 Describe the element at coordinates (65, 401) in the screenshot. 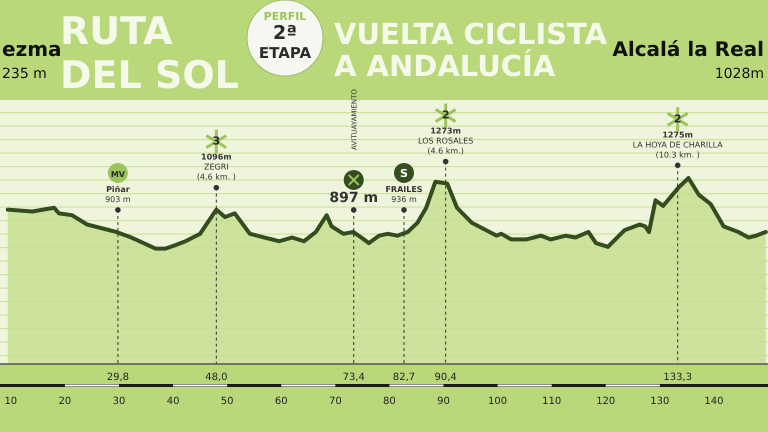

I see `x-tick-label: 20` at that location.